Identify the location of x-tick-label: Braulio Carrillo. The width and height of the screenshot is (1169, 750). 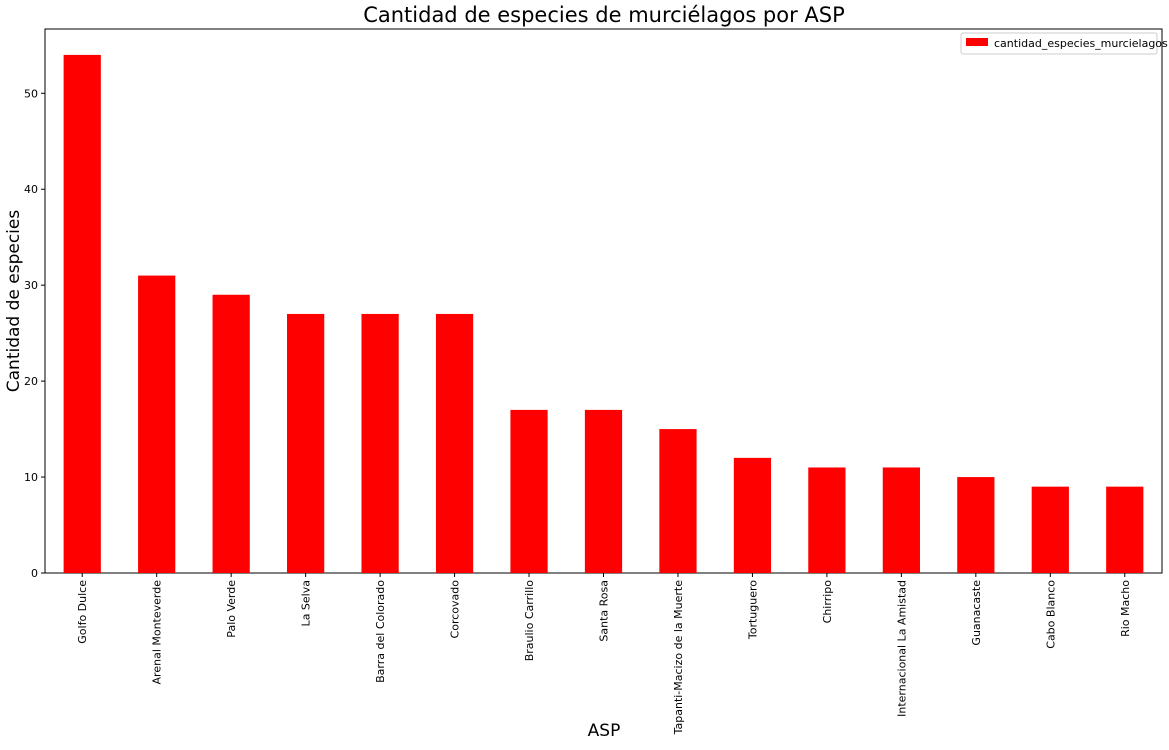
(529, 621).